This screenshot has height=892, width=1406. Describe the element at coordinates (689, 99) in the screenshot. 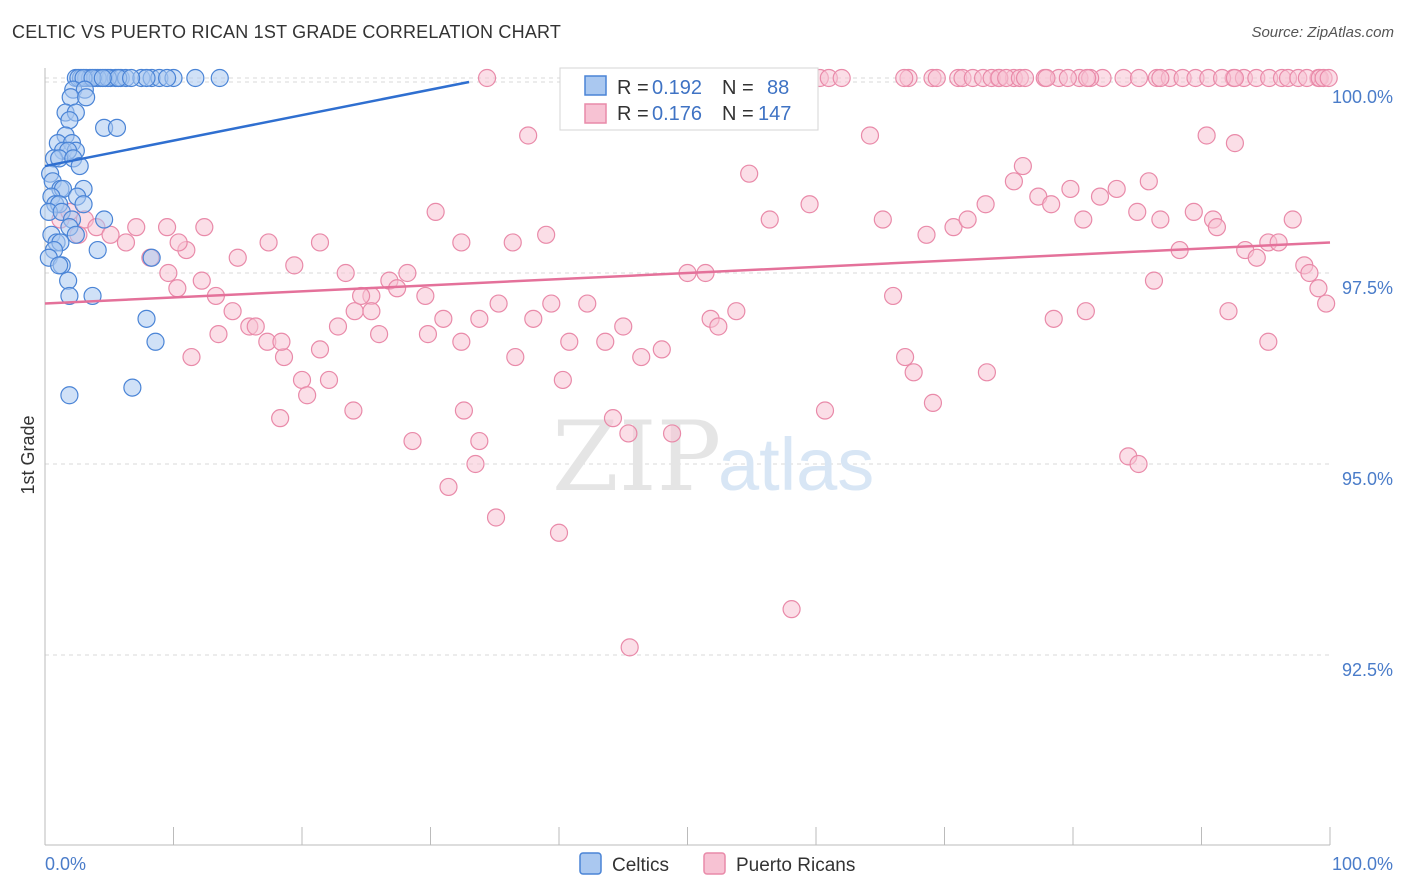

I see `stats-box: R = 0.192 N = 88 R = 0.176 N = 147` at that location.